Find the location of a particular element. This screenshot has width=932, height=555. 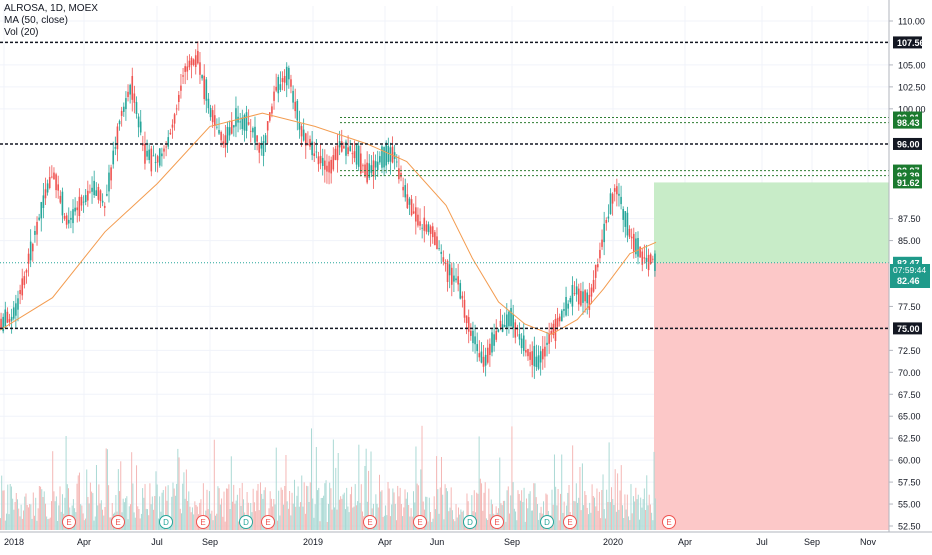

time-tick-label: Apr is located at coordinates (84, 542).